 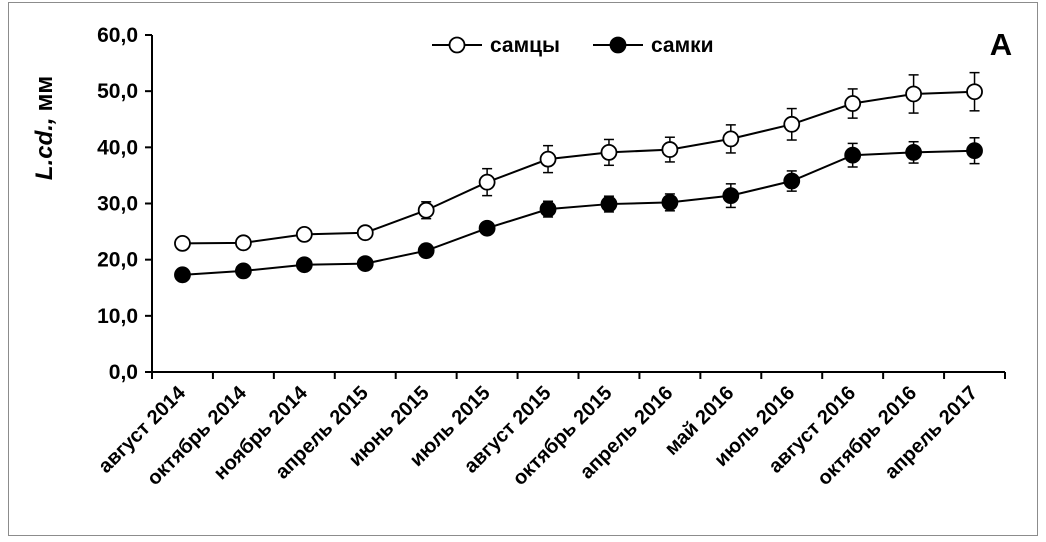 I want to click on svg-text:L.cd.,мм: L.cd., мм, so click(x=44, y=128).